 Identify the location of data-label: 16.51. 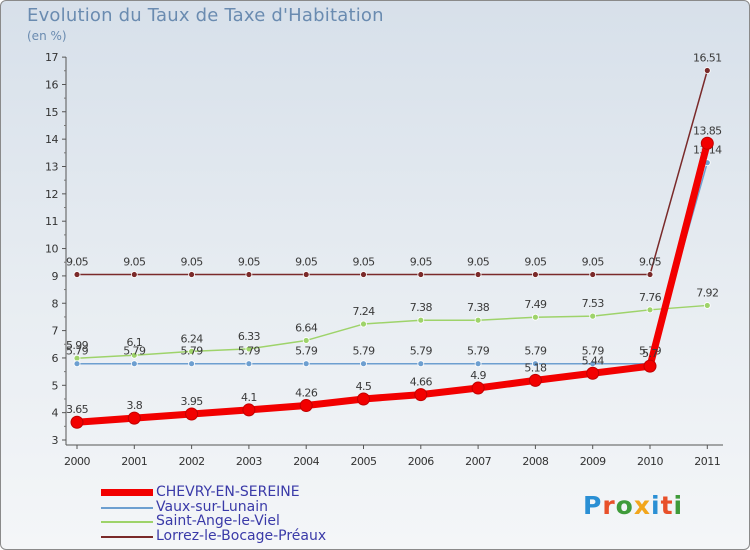
(707, 58).